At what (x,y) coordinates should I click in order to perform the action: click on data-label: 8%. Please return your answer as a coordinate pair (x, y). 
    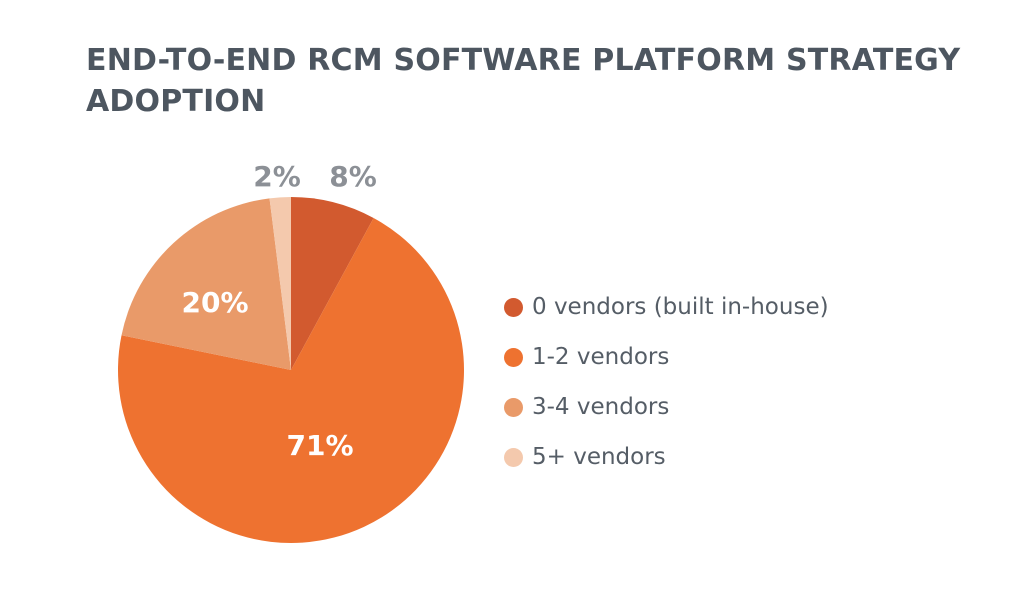
    Looking at the image, I should click on (353, 176).